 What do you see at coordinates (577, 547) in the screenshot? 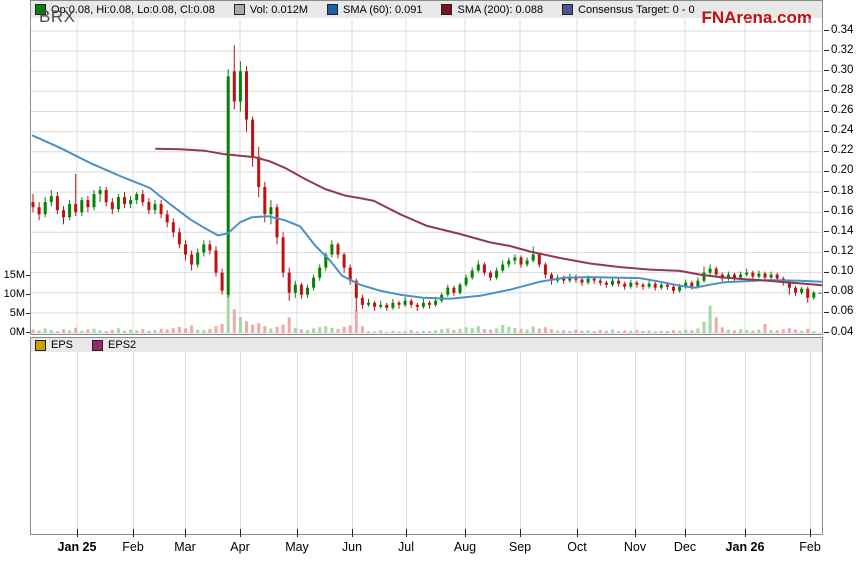
I see `month-tick-label: Oct` at bounding box center [577, 547].